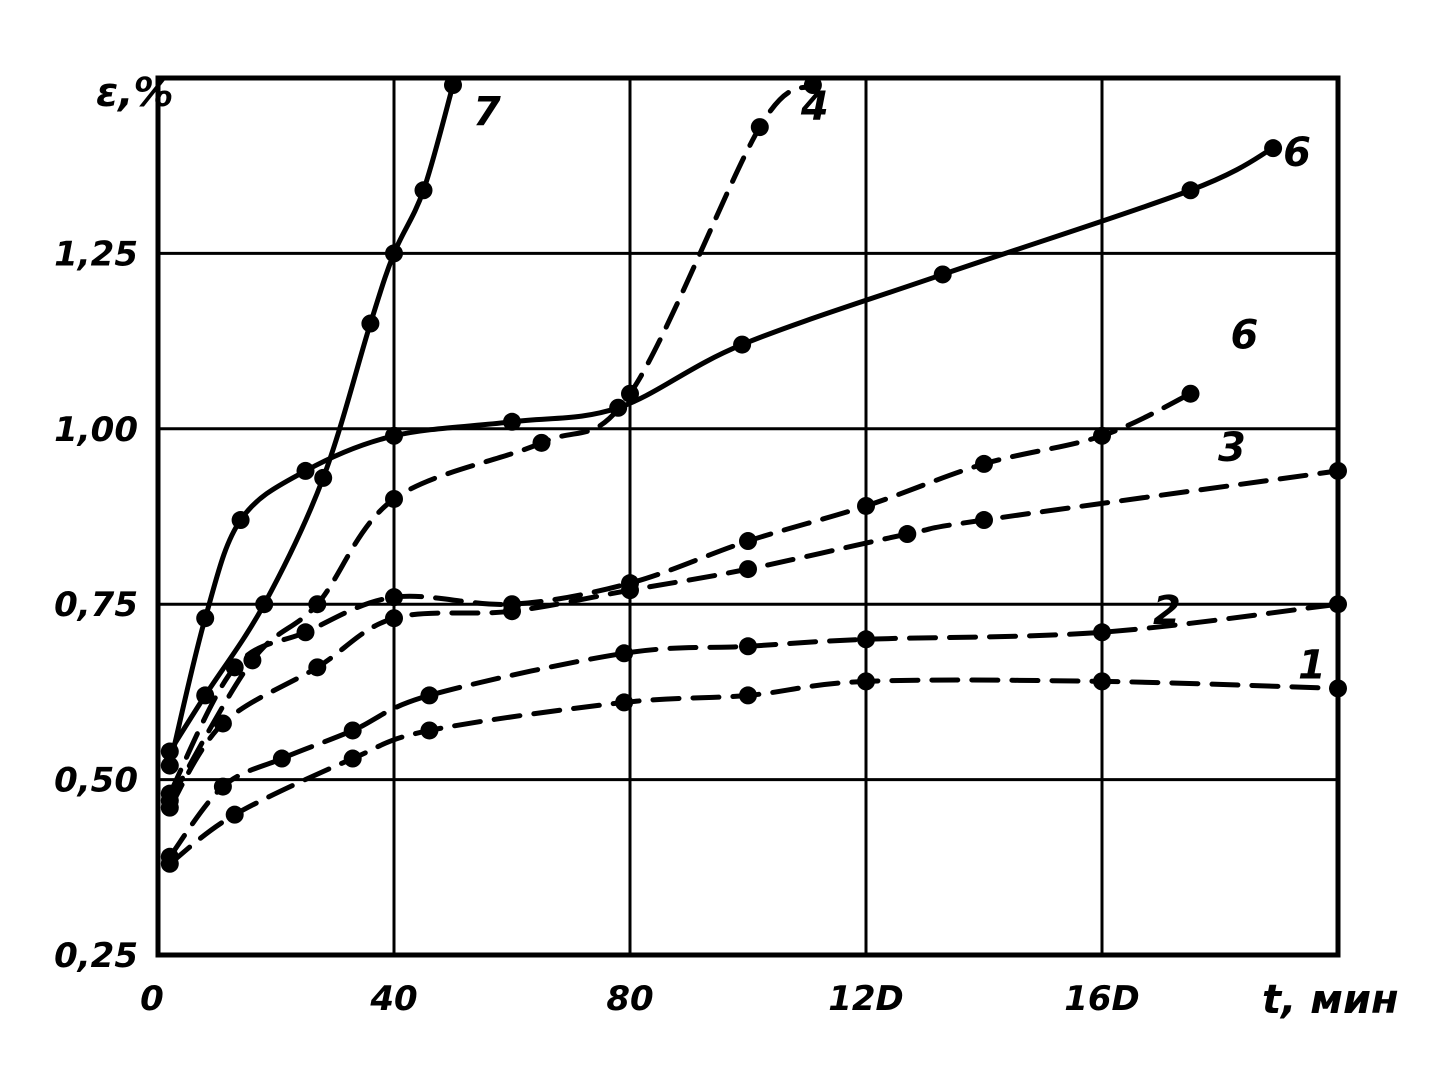 The width and height of the screenshot is (1435, 1072). I want to click on x-axis-label: t, мин, so click(1330, 1000).